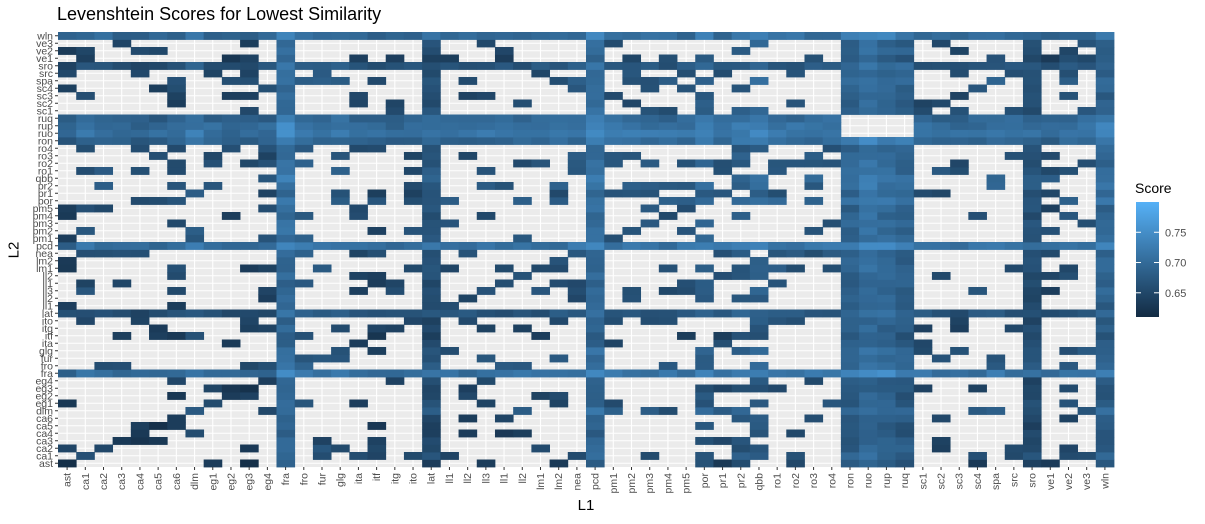 Image resolution: width=1205 pixels, height=524 pixels. Describe the element at coordinates (267, 268) in the screenshot. I see `heatmap-cell-eg4-lm1` at that location.